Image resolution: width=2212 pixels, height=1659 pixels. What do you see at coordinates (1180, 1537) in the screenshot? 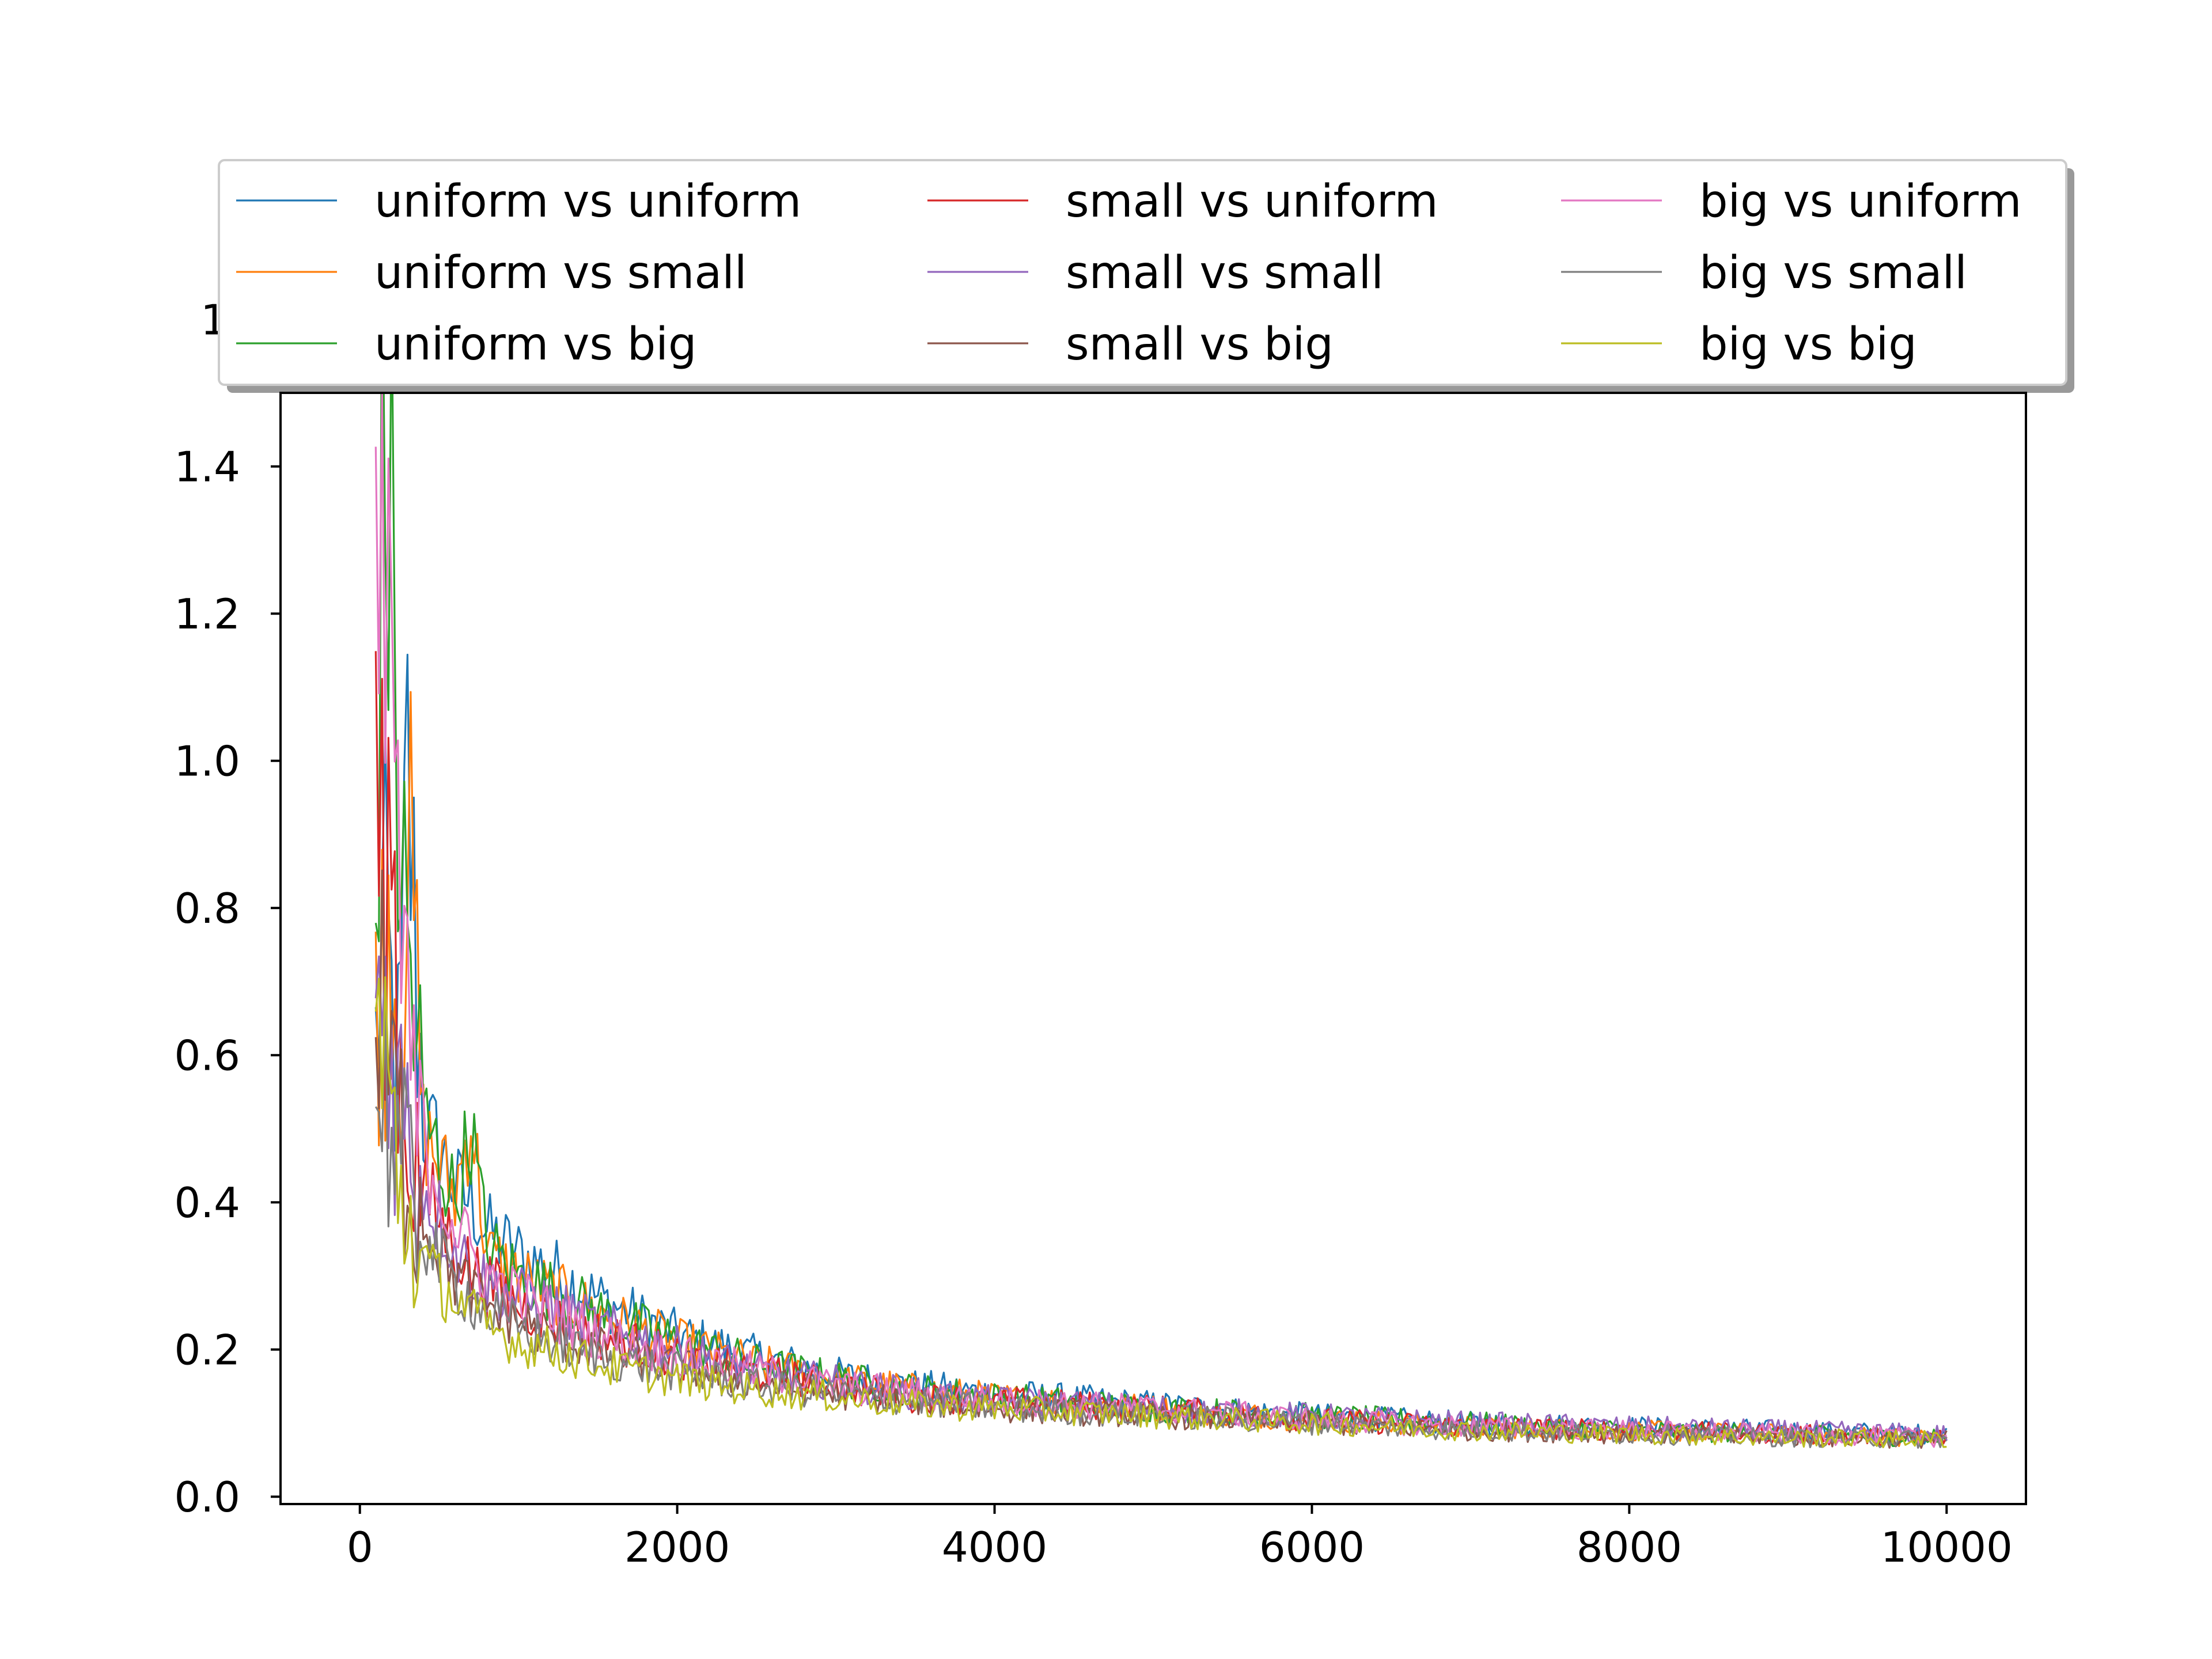
I see `x-axis: 0 2000 4000 6000 8000 10000` at bounding box center [1180, 1537].